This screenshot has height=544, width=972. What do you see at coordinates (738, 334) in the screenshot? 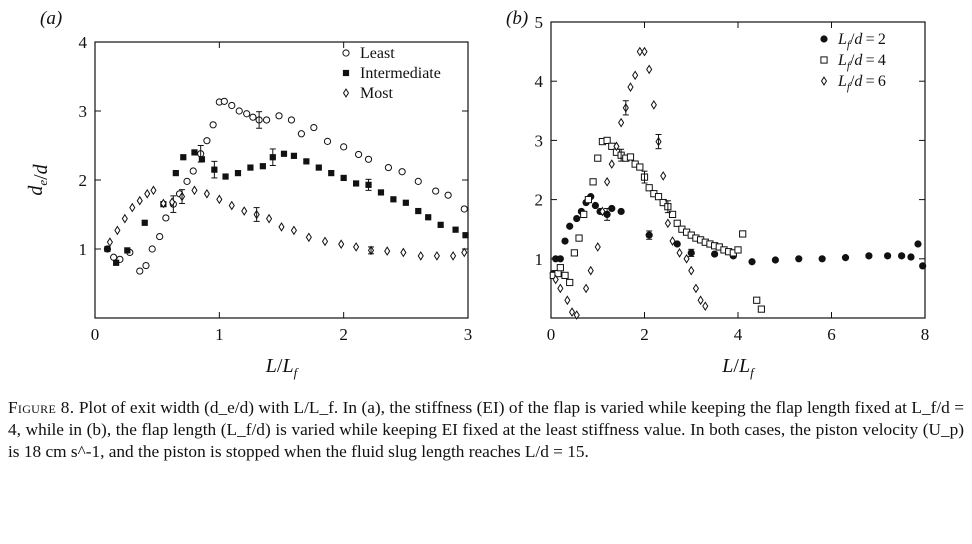
I see `x-tick-label: 4` at bounding box center [738, 334].